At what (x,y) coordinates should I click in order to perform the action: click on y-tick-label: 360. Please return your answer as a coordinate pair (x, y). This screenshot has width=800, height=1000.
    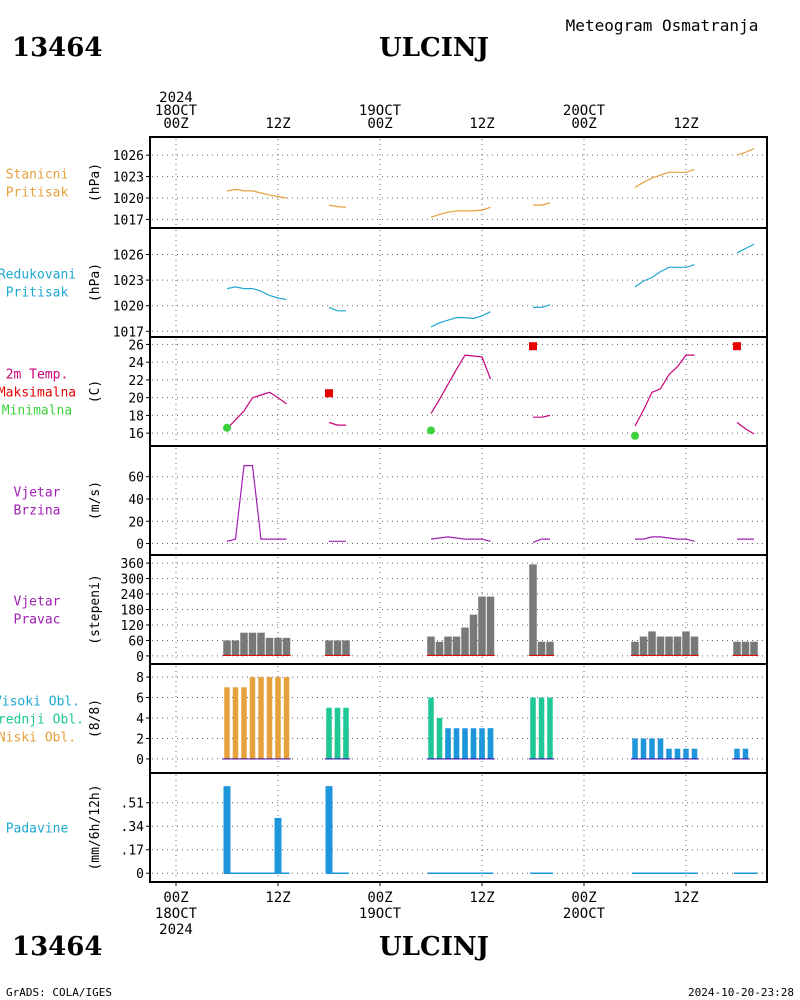
    Looking at the image, I should click on (132, 564).